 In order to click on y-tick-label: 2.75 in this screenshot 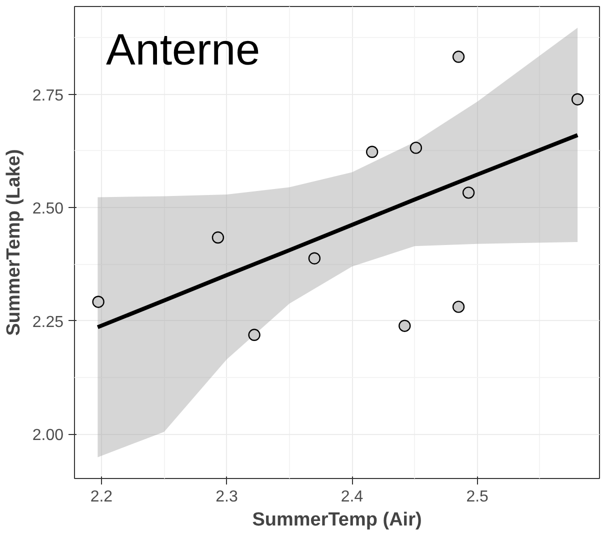, I will do `click(48, 95)`.